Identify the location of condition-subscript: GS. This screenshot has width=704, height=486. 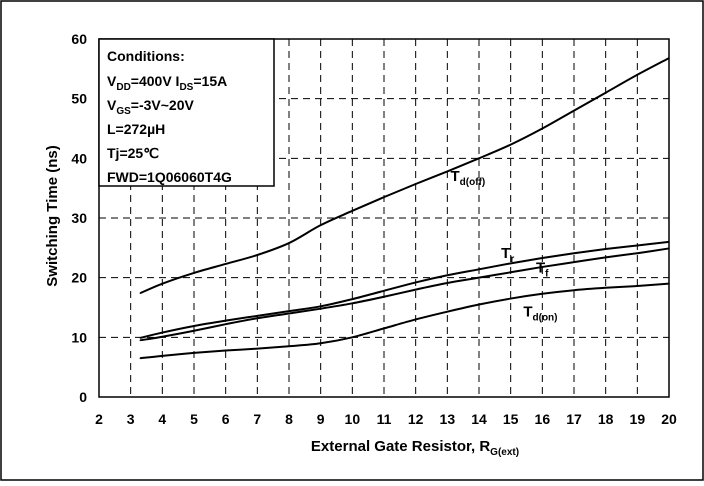
(123, 111).